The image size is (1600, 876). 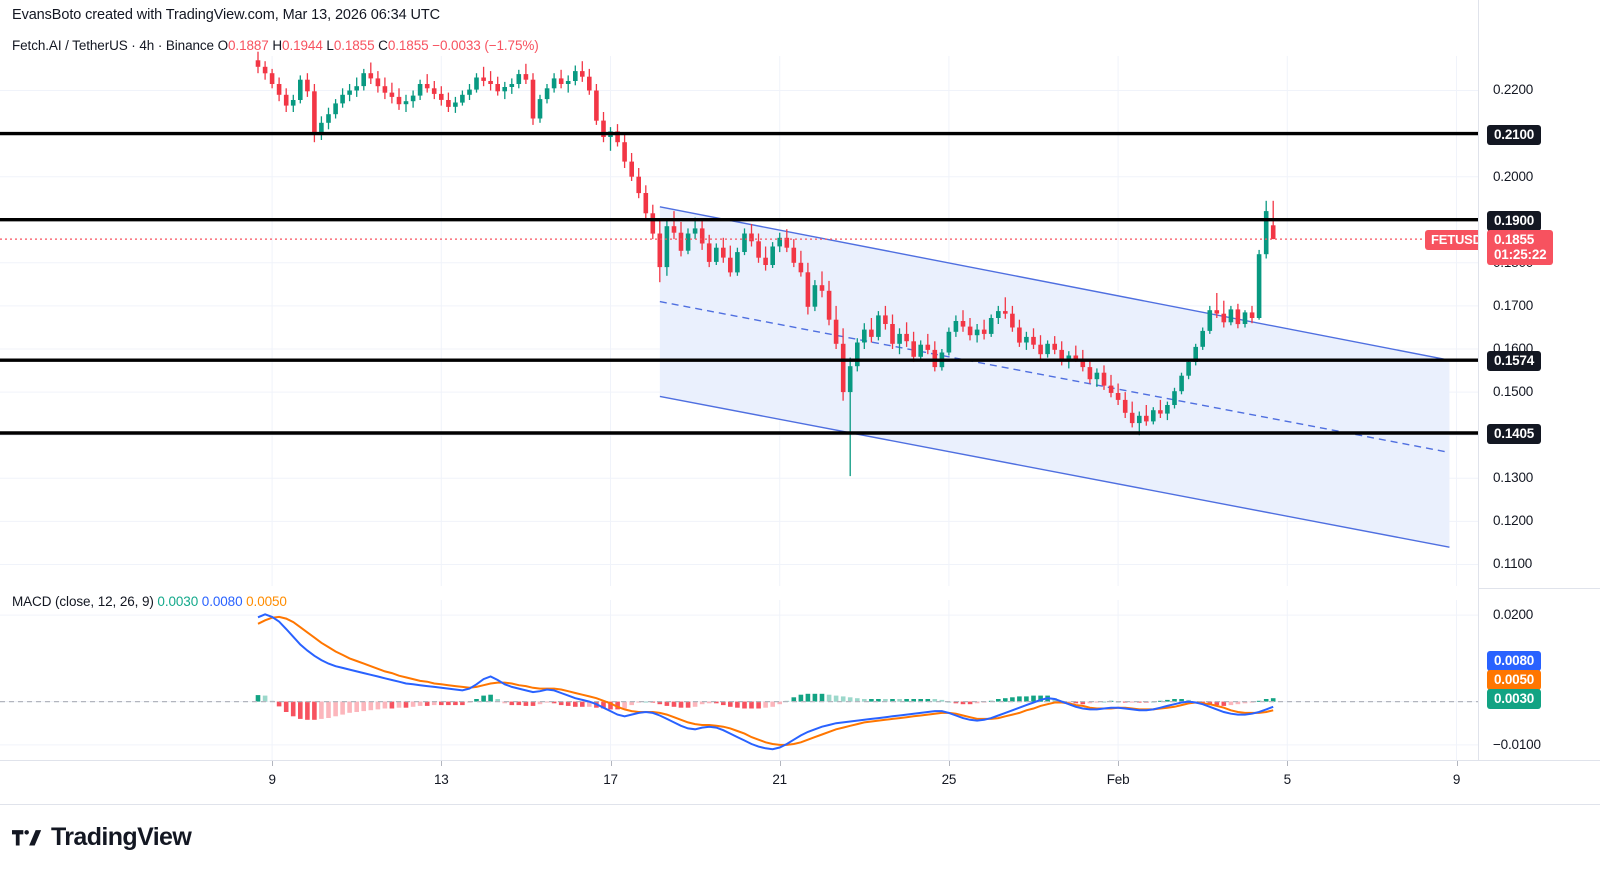 What do you see at coordinates (1514, 679) in the screenshot?
I see `macd-badge-0-0050: 0.0050` at bounding box center [1514, 679].